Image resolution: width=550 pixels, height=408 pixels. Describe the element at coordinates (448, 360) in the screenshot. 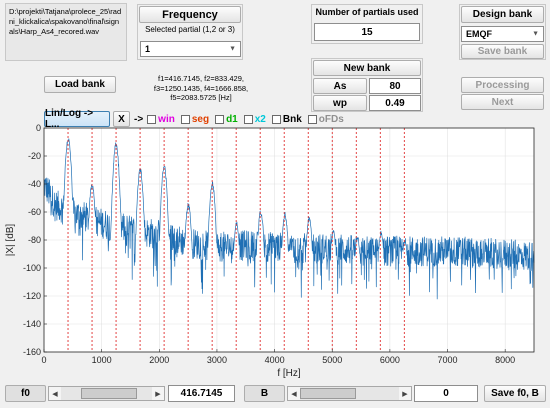

I see `x-tick-label: 7000` at that location.